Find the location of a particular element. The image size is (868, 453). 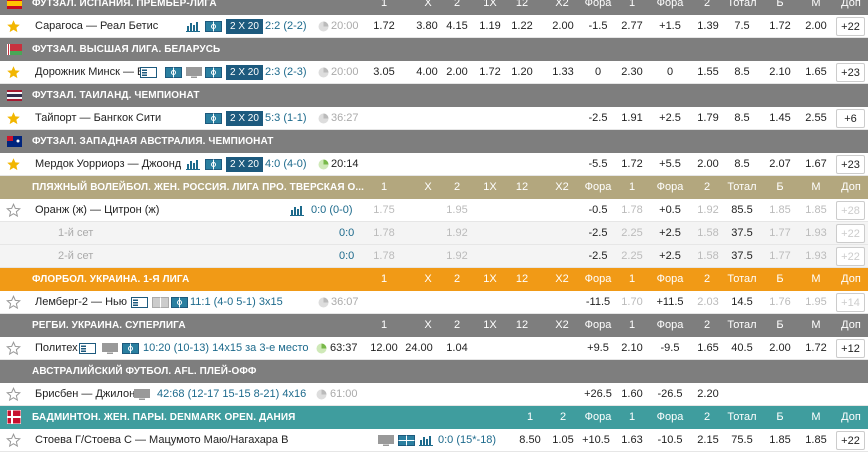

event-name: Оранж (ж) — Цитрон (ж) is located at coordinates (97, 210).